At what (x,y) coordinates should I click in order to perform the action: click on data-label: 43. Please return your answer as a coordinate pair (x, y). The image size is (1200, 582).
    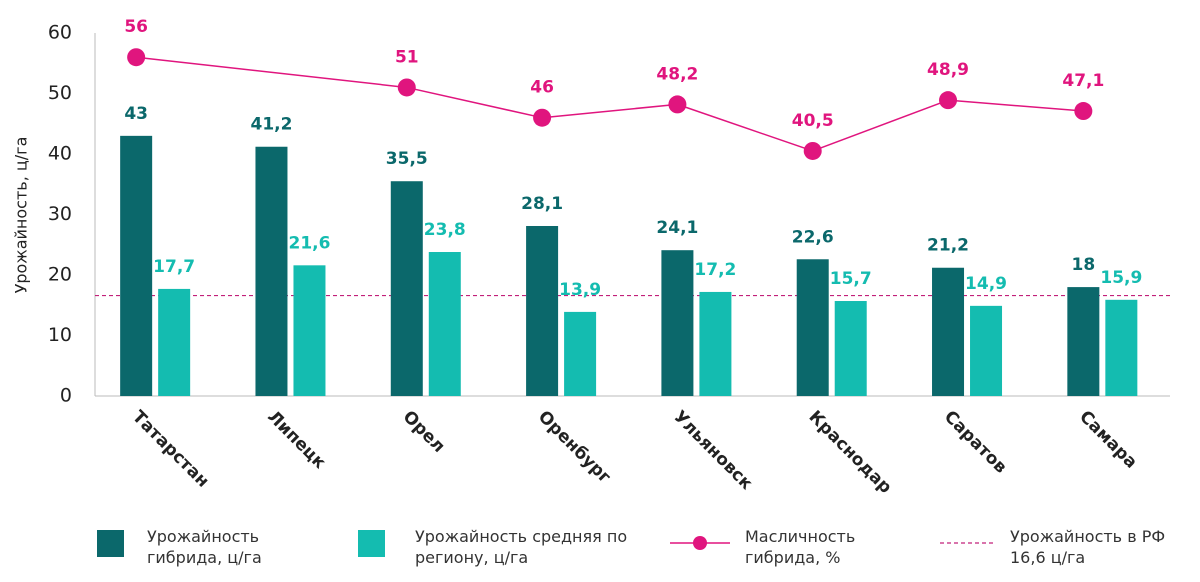
    Looking at the image, I should click on (136, 114).